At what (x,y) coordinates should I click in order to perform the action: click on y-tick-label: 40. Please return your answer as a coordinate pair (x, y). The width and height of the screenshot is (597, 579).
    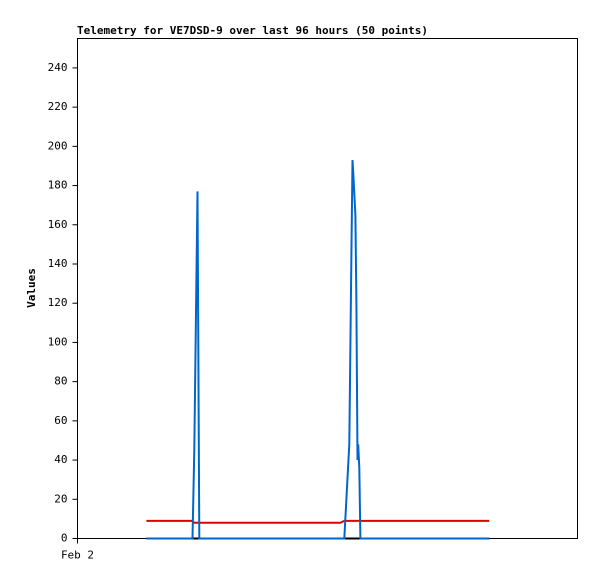
    Looking at the image, I should click on (60, 459).